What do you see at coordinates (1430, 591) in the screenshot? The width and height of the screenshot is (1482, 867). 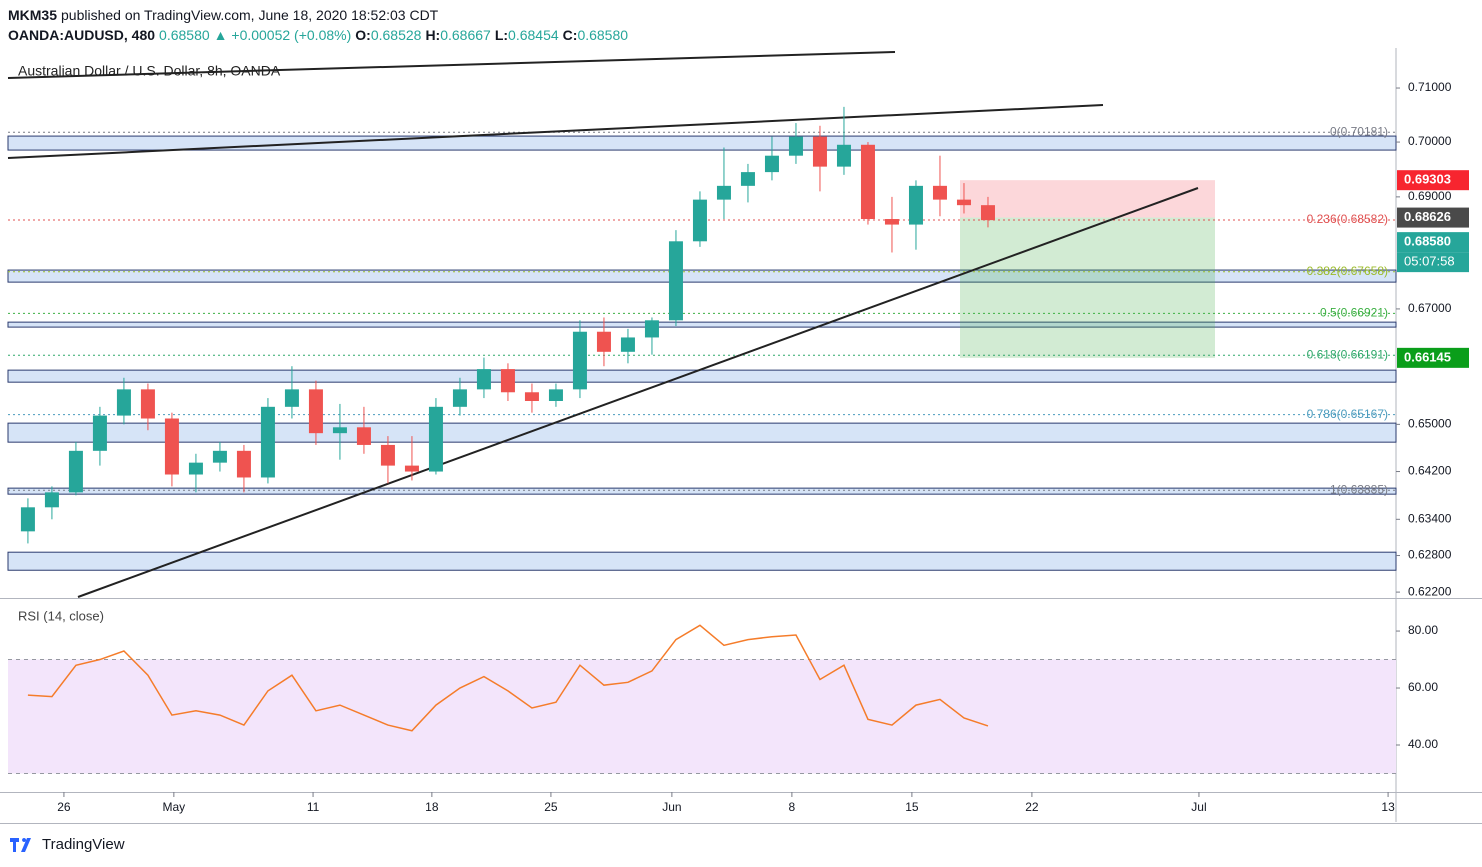 I see `y-tick-label: 0.62200` at bounding box center [1430, 591].